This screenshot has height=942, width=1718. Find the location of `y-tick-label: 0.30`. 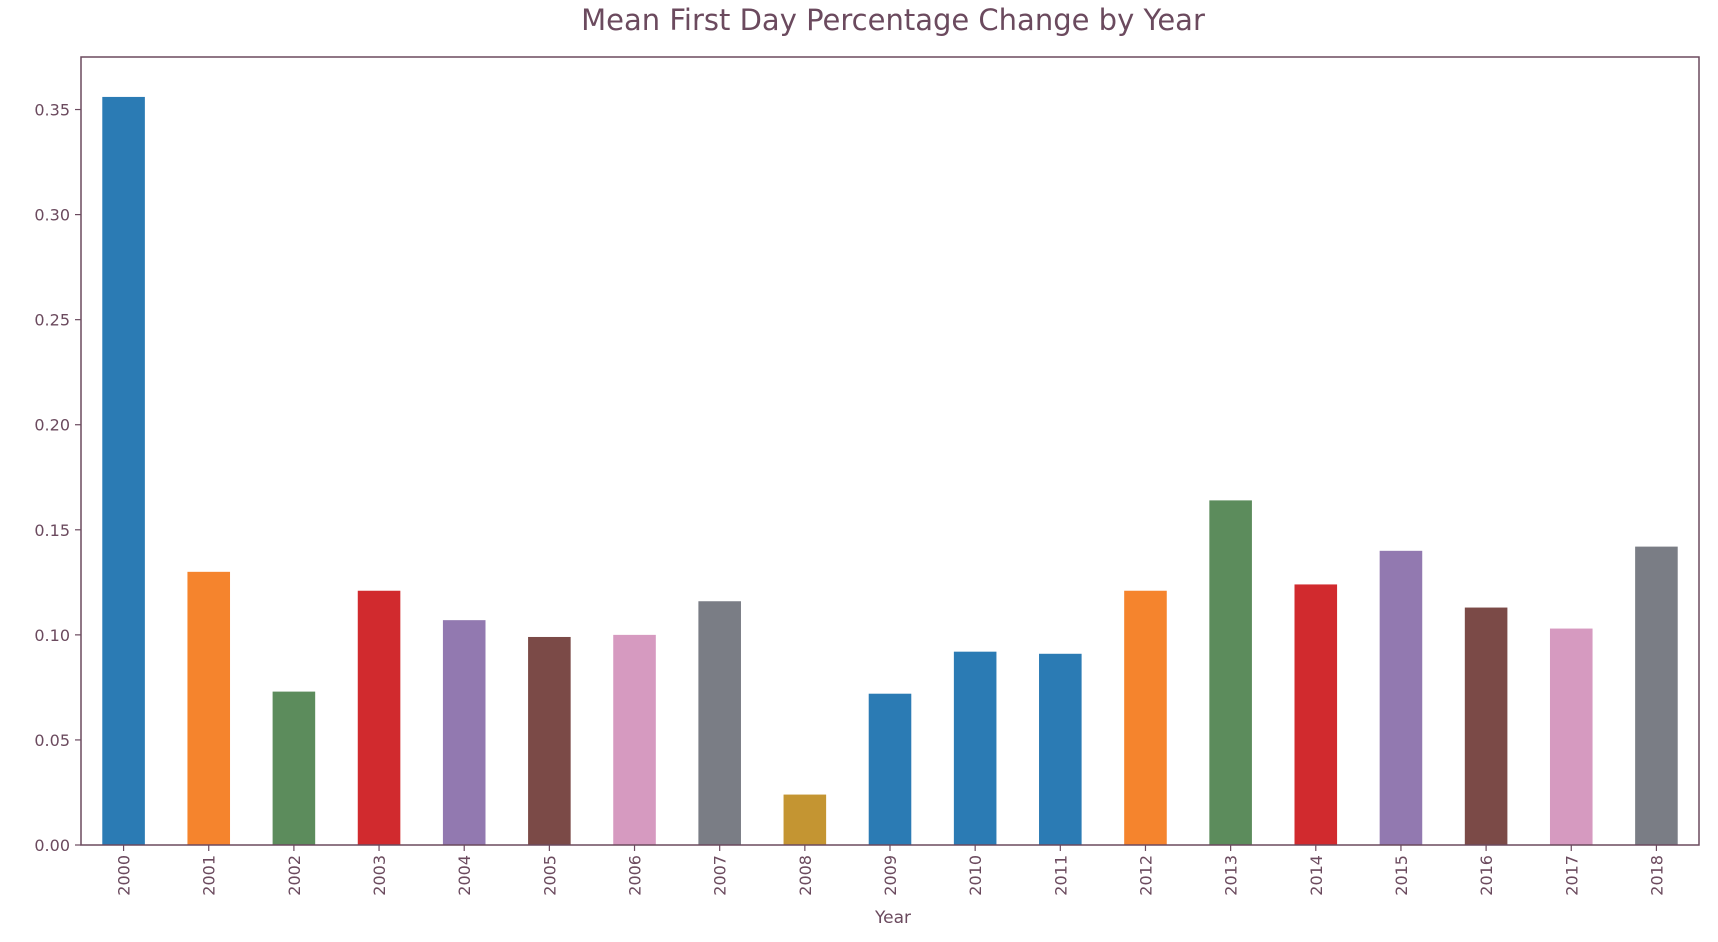

y-tick-label: 0.30 is located at coordinates (52, 215).